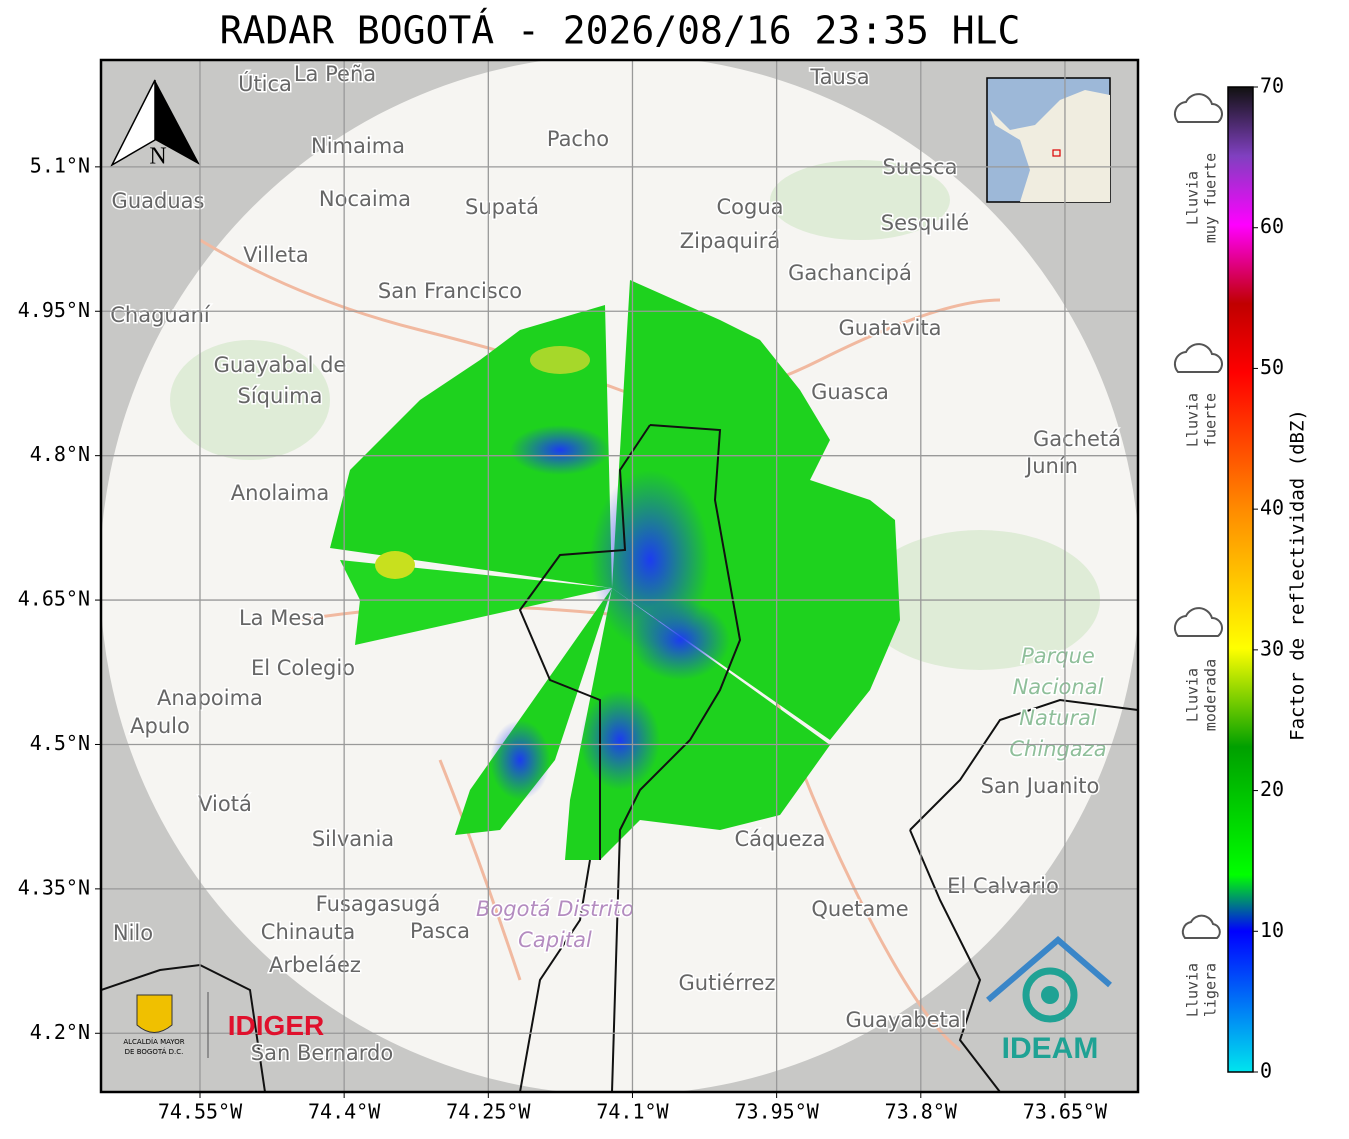 The width and height of the screenshot is (1349, 1139). I want to click on place-label: El Calvario, so click(1003, 886).